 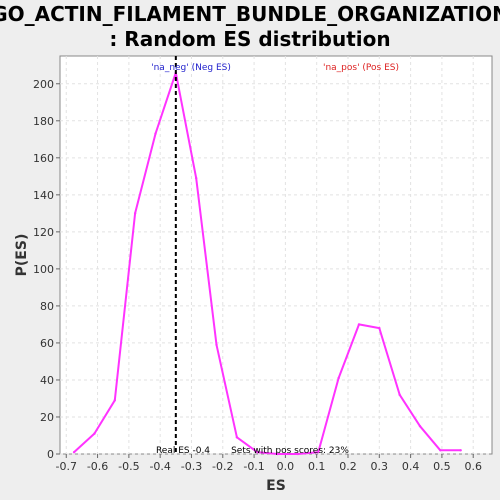 I want to click on chart-title-line2: : Random ES distribution, so click(x=249, y=39).